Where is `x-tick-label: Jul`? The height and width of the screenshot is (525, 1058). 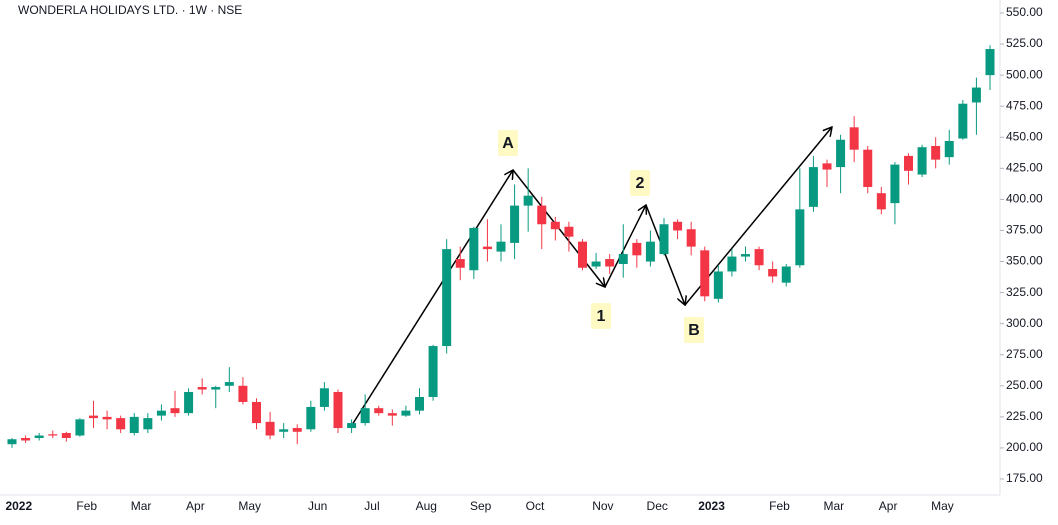
x-tick-label: Jul is located at coordinates (371, 506).